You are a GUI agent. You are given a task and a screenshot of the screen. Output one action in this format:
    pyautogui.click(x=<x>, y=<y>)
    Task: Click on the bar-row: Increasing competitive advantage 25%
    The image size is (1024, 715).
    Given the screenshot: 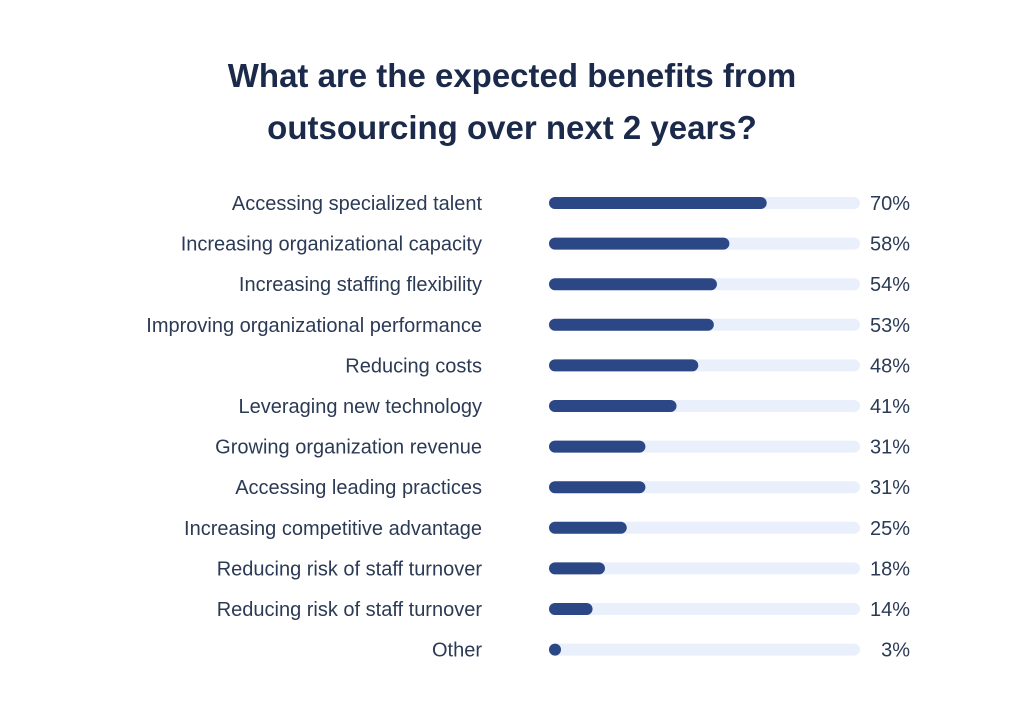 What is the action you would take?
    pyautogui.click(x=547, y=529)
    